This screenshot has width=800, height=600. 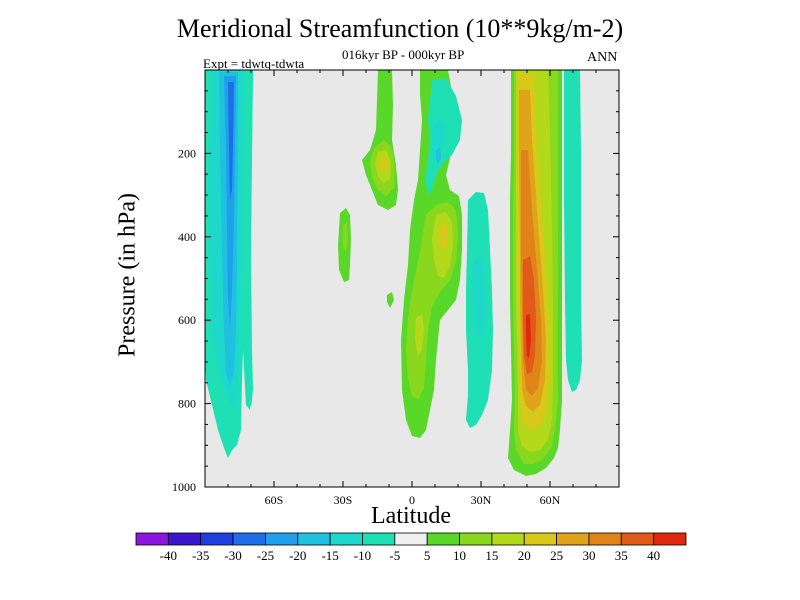 What do you see at coordinates (187, 153) in the screenshot?
I see `y-tick-label: 200` at bounding box center [187, 153].